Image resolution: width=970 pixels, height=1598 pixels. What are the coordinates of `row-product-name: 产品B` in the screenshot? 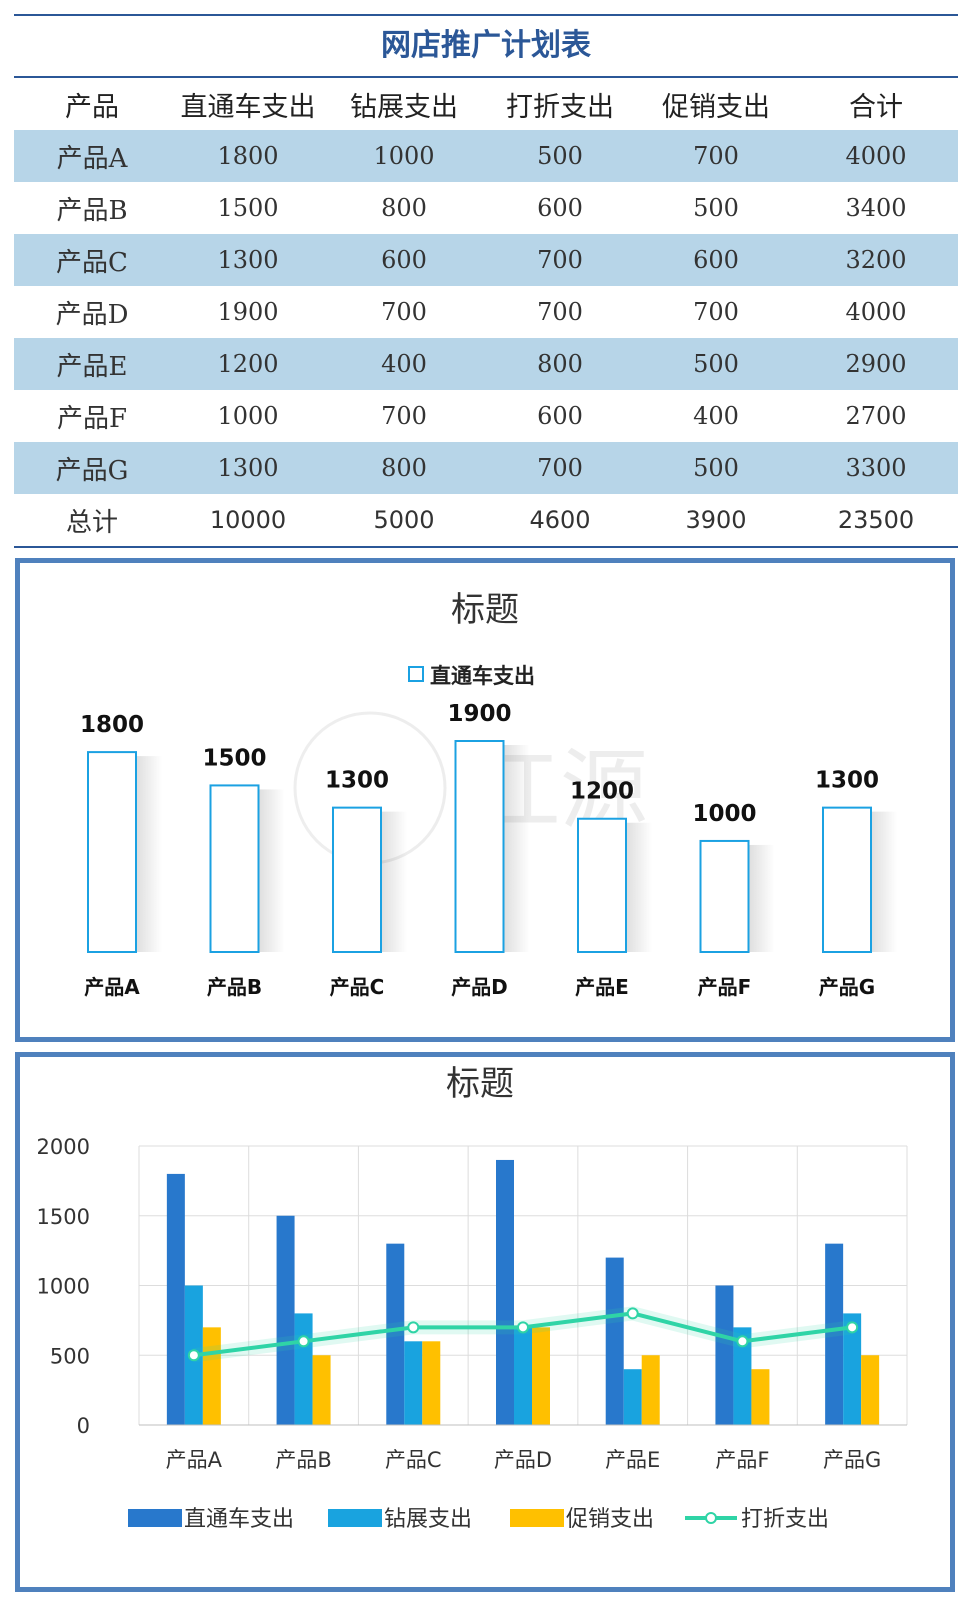 It's located at (92, 210).